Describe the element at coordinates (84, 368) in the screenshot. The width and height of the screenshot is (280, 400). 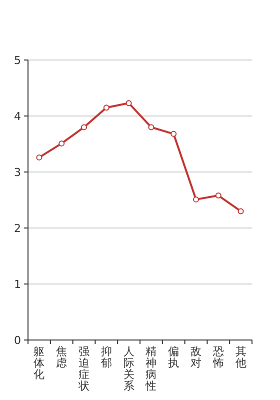
I see `x-tick-label: 强迫症状` at that location.